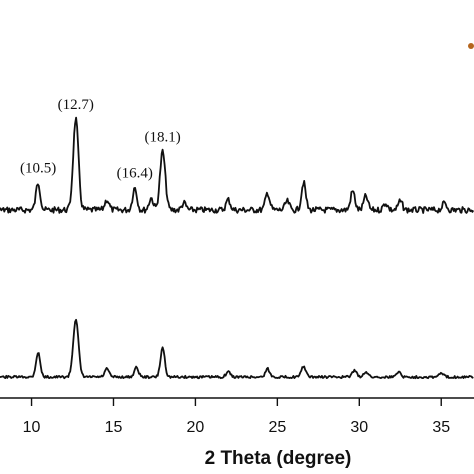 Image resolution: width=474 pixels, height=474 pixels. Describe the element at coordinates (76, 105) in the screenshot. I see `peak-annotation: (12.7)` at that location.